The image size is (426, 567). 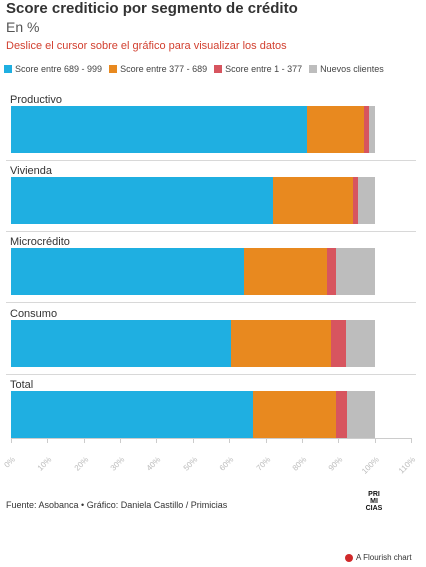 What do you see at coordinates (352, 69) in the screenshot?
I see `legend-label: Nuevos clientes` at bounding box center [352, 69].